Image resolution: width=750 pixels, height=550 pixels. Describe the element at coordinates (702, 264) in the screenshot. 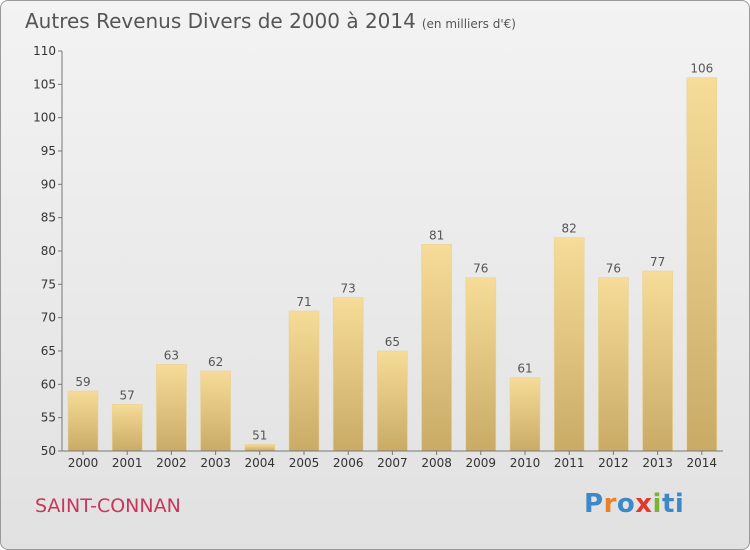

I see `bar-2014` at that location.